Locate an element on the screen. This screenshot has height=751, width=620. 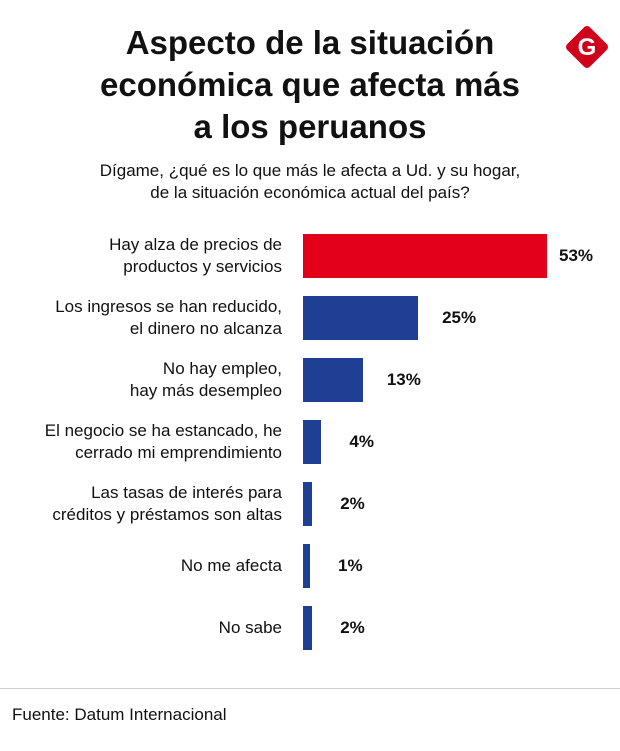
category-label: No sabe is located at coordinates (141, 628).